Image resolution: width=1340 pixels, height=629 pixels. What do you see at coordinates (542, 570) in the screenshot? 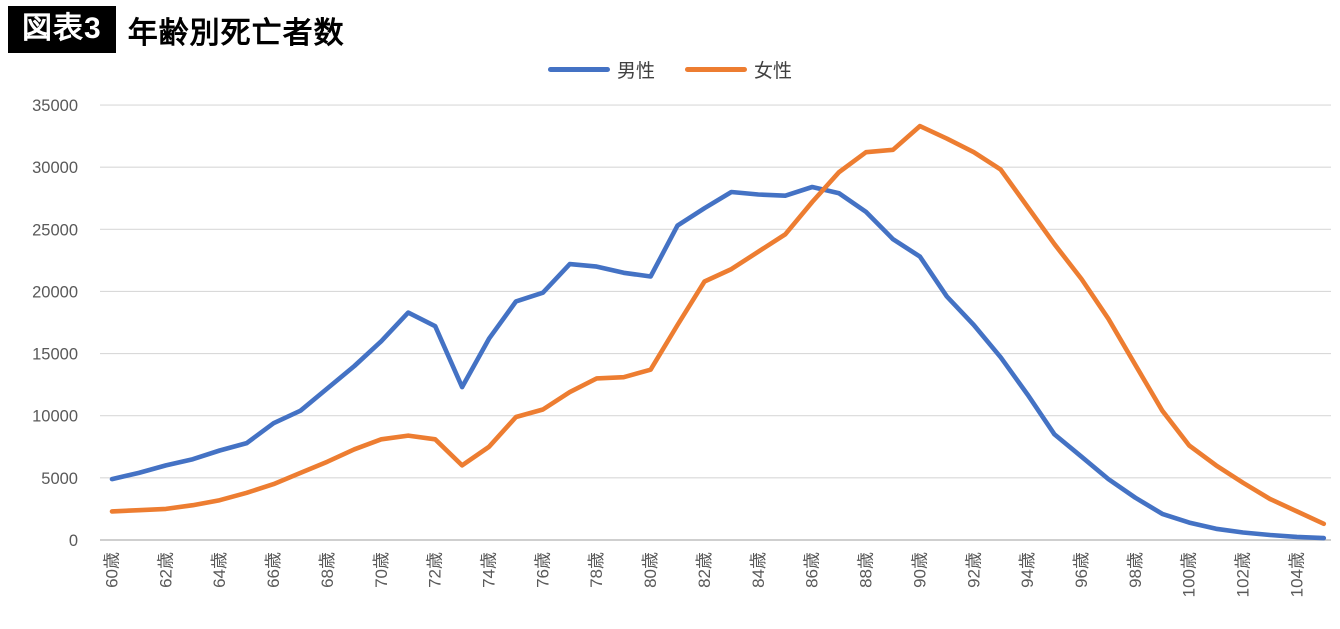
I see `x-axis-tick-label: 76歳` at bounding box center [542, 570].